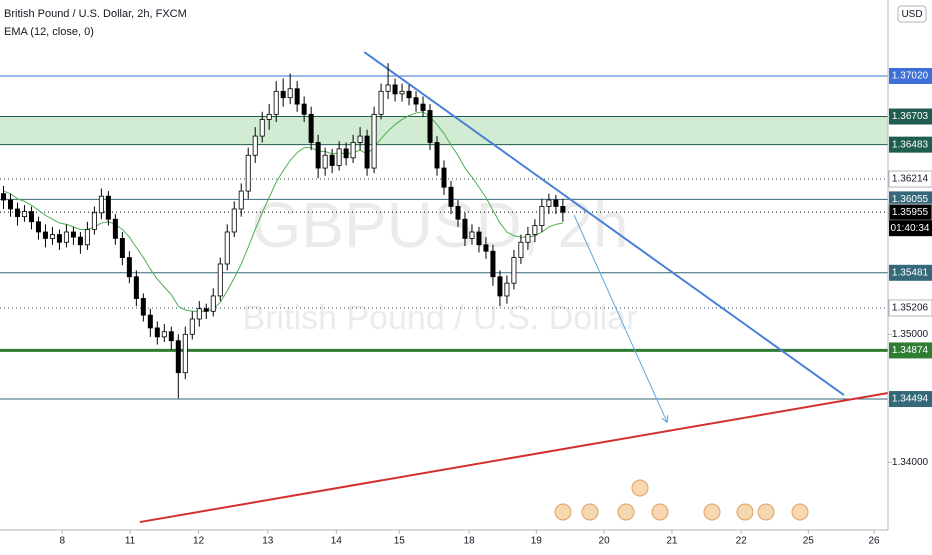  I want to click on x-tick-label: 14, so click(337, 541).